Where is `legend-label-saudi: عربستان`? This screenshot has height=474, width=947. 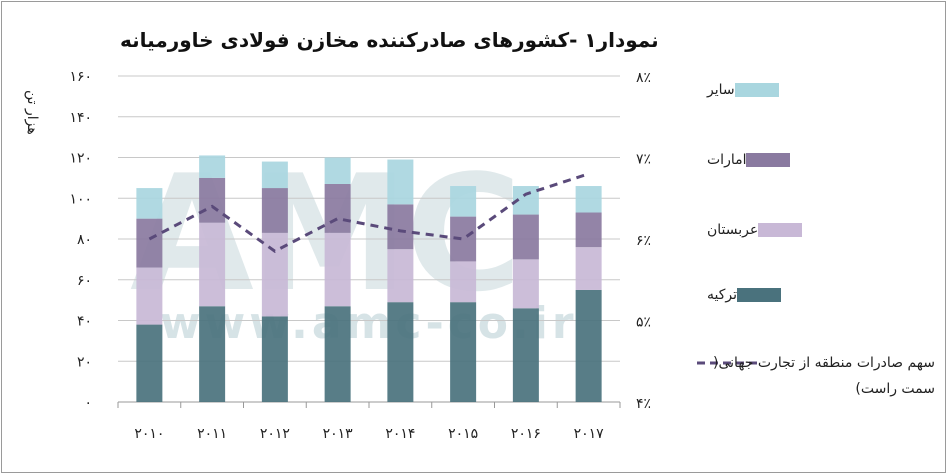 legend-label-saudi: عربستان is located at coordinates (733, 230).